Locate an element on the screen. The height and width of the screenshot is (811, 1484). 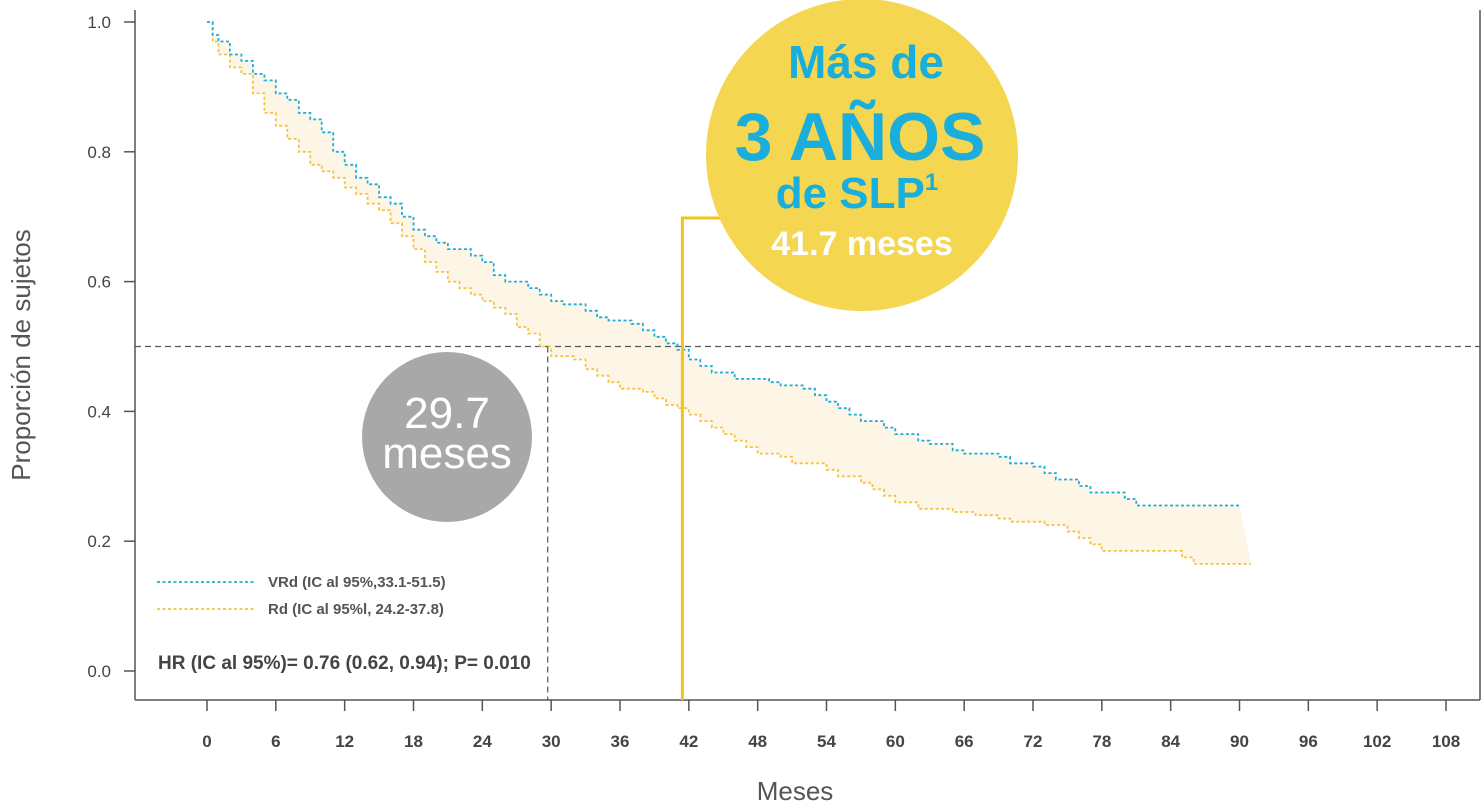
y-axis-title: Proporción de sujetos is located at coordinates (21, 354).